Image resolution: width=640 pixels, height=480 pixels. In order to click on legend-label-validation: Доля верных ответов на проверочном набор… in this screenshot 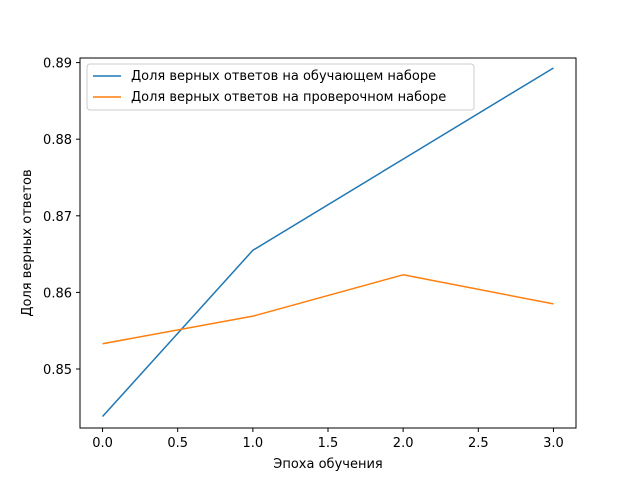, I will do `click(288, 97)`.